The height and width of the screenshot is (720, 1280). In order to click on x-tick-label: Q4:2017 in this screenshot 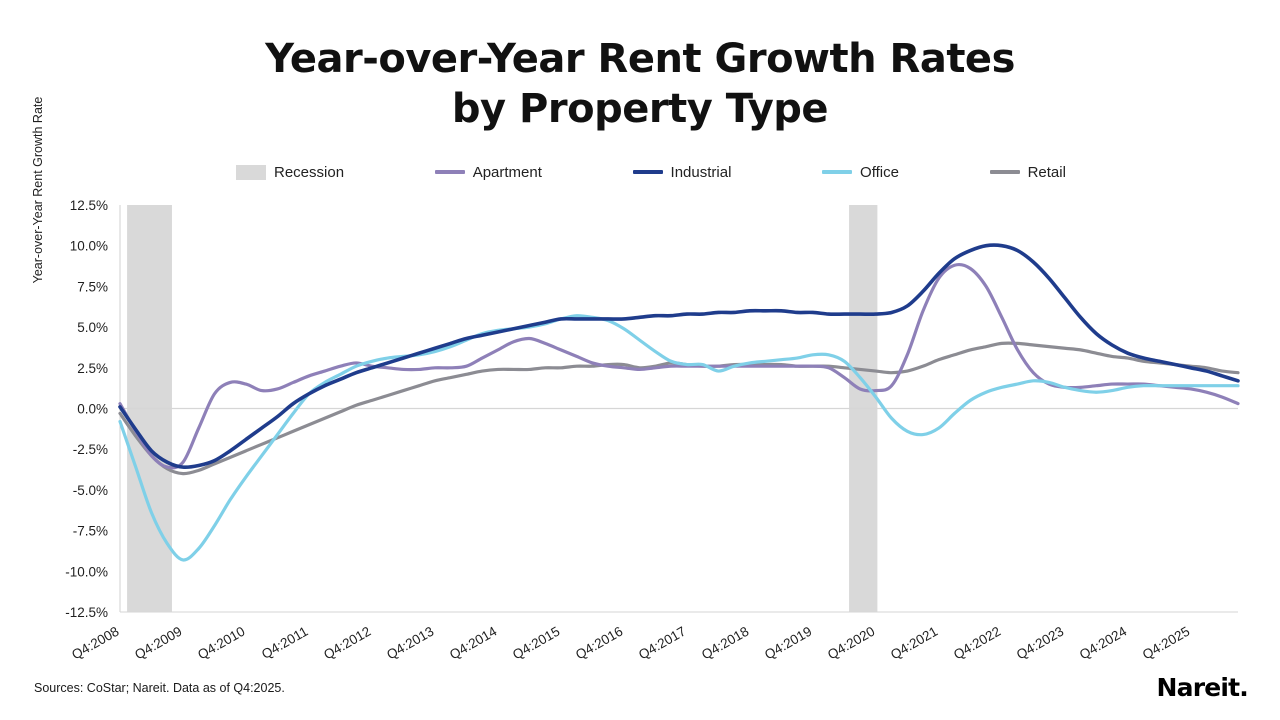, I will do `click(662, 643)`.